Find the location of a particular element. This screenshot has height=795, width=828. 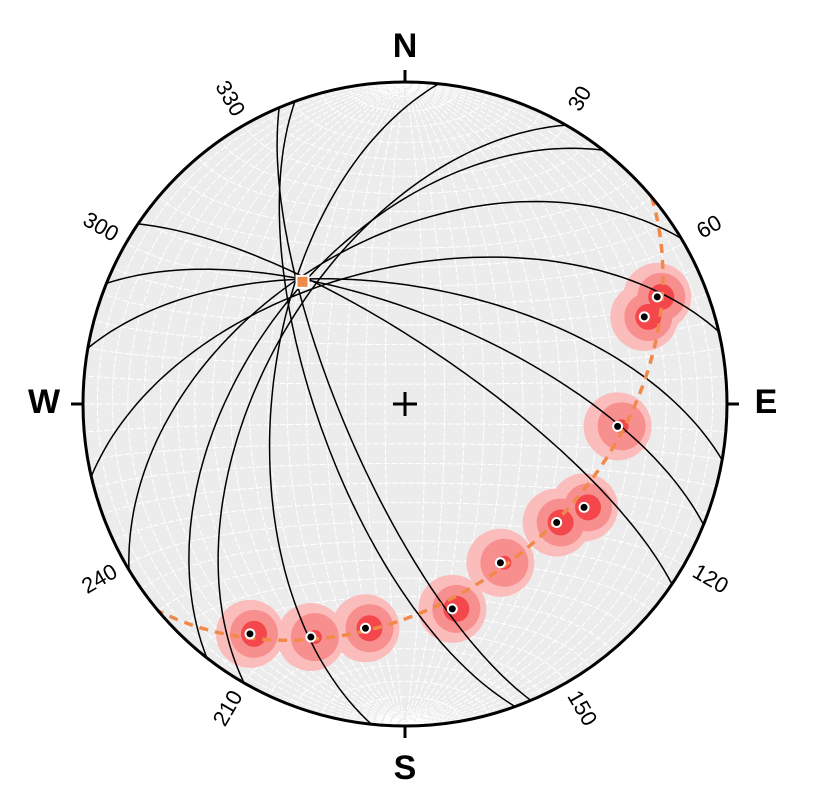

azimuth-label: 150 is located at coordinates (582, 708).